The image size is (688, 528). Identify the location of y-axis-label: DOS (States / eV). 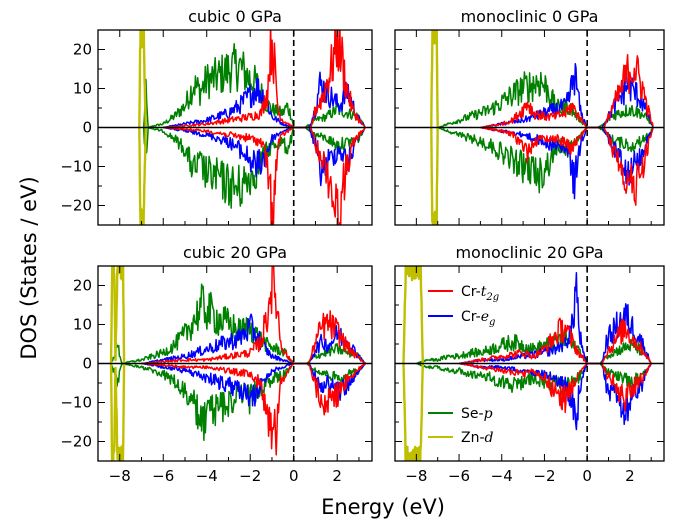
(29, 267).